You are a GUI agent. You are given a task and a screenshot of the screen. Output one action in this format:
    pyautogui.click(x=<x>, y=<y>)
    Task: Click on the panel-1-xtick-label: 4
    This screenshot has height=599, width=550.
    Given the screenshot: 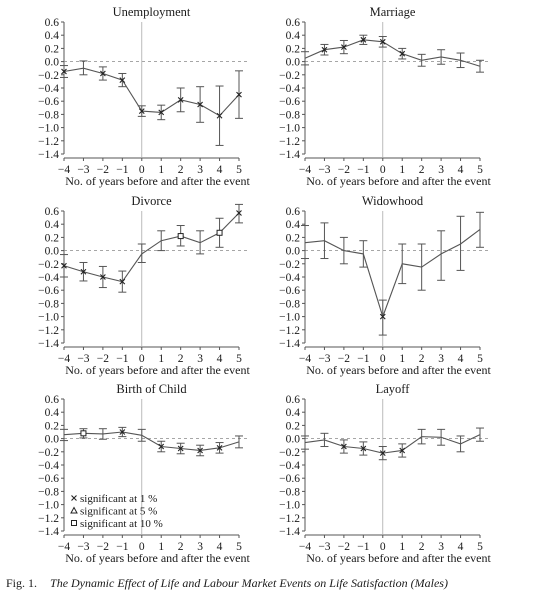 What is the action you would take?
    pyautogui.click(x=220, y=170)
    